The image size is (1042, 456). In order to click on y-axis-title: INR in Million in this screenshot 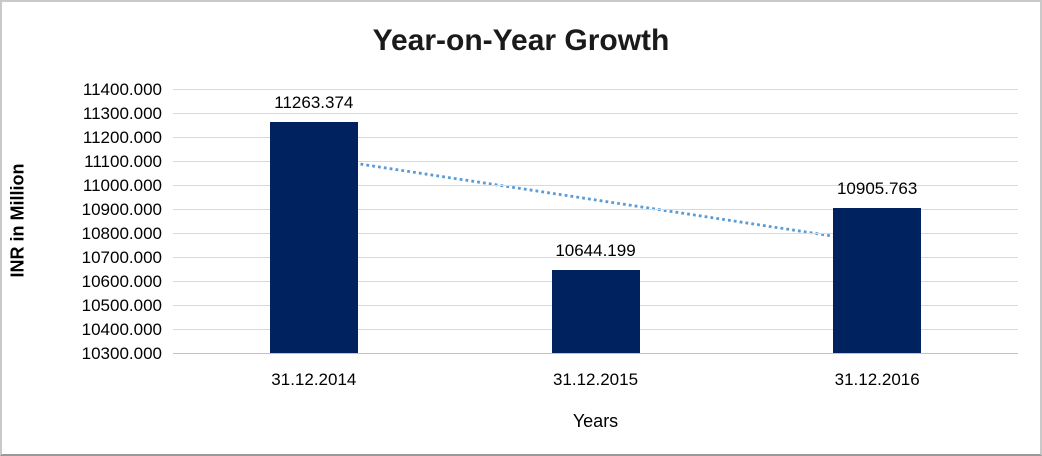, I will do `click(17, 220)`.